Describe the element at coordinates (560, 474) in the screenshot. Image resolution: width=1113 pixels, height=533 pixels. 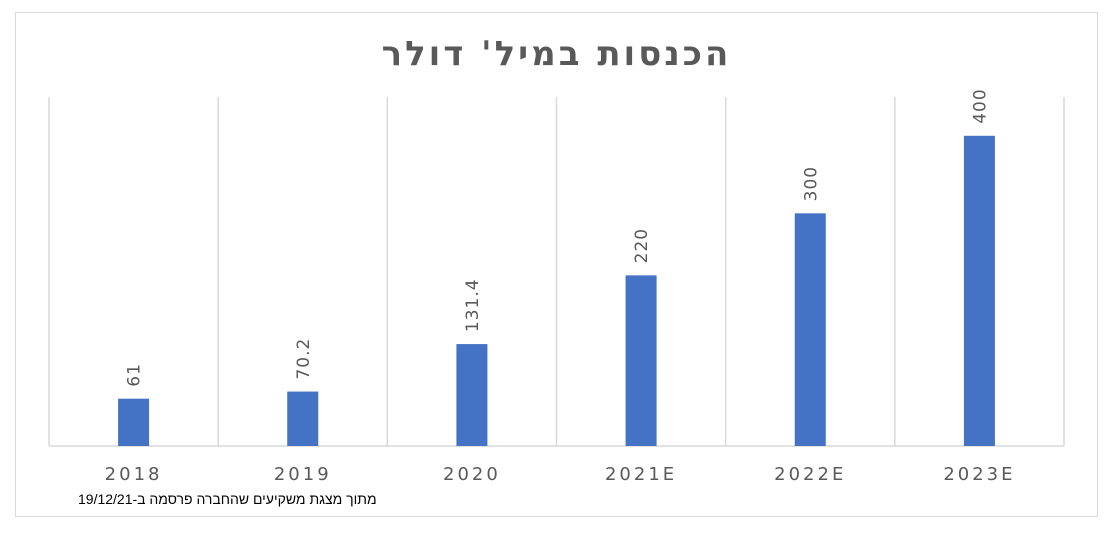
I see `x-axis-ticks: 2018 2019 2020 2021E 2022E 2023E` at that location.